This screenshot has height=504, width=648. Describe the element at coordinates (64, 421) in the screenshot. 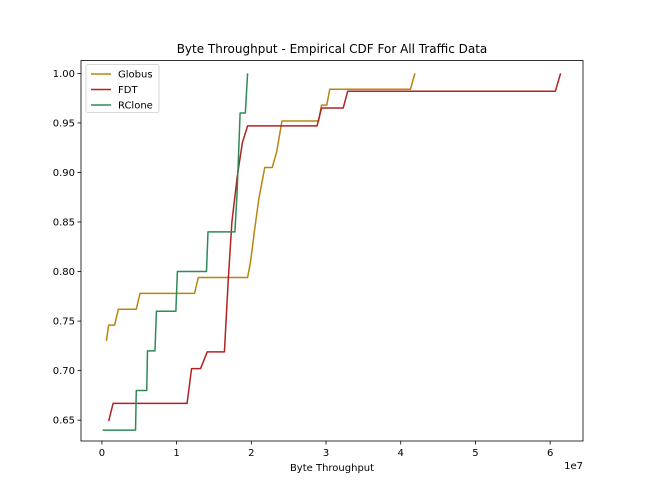

I see `y-tick-label: 0.65` at that location.